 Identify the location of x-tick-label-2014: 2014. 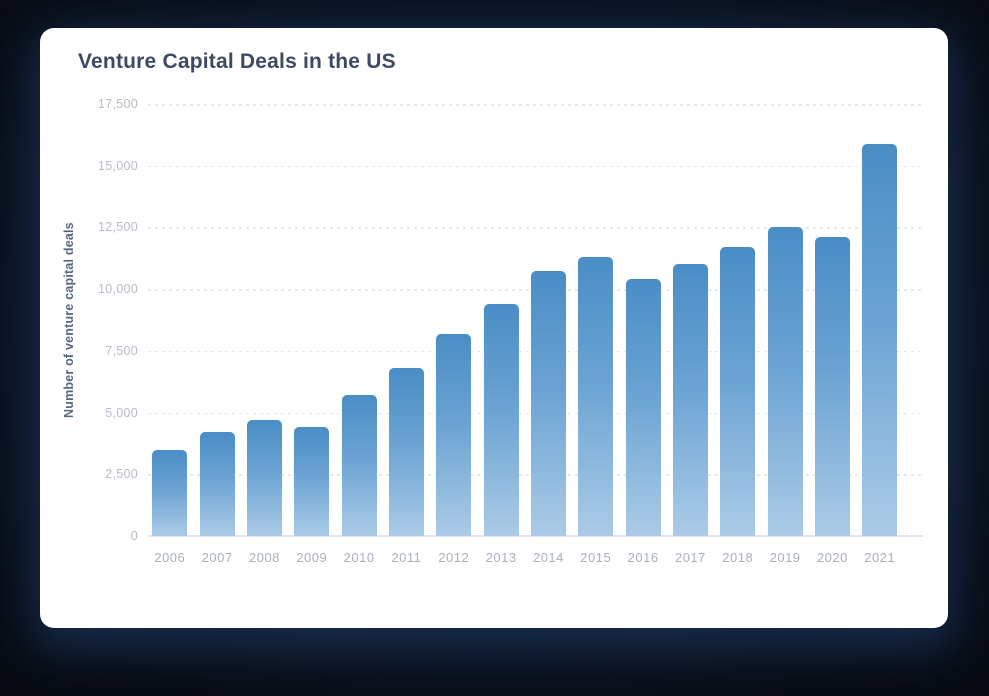
(548, 557).